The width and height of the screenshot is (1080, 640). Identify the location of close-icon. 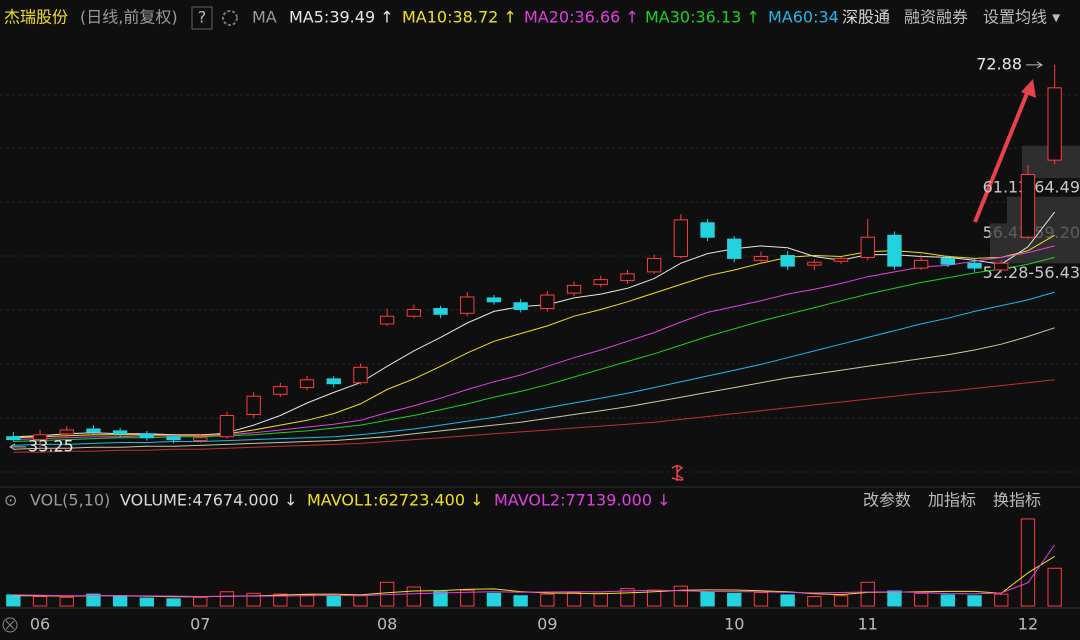
(10, 625).